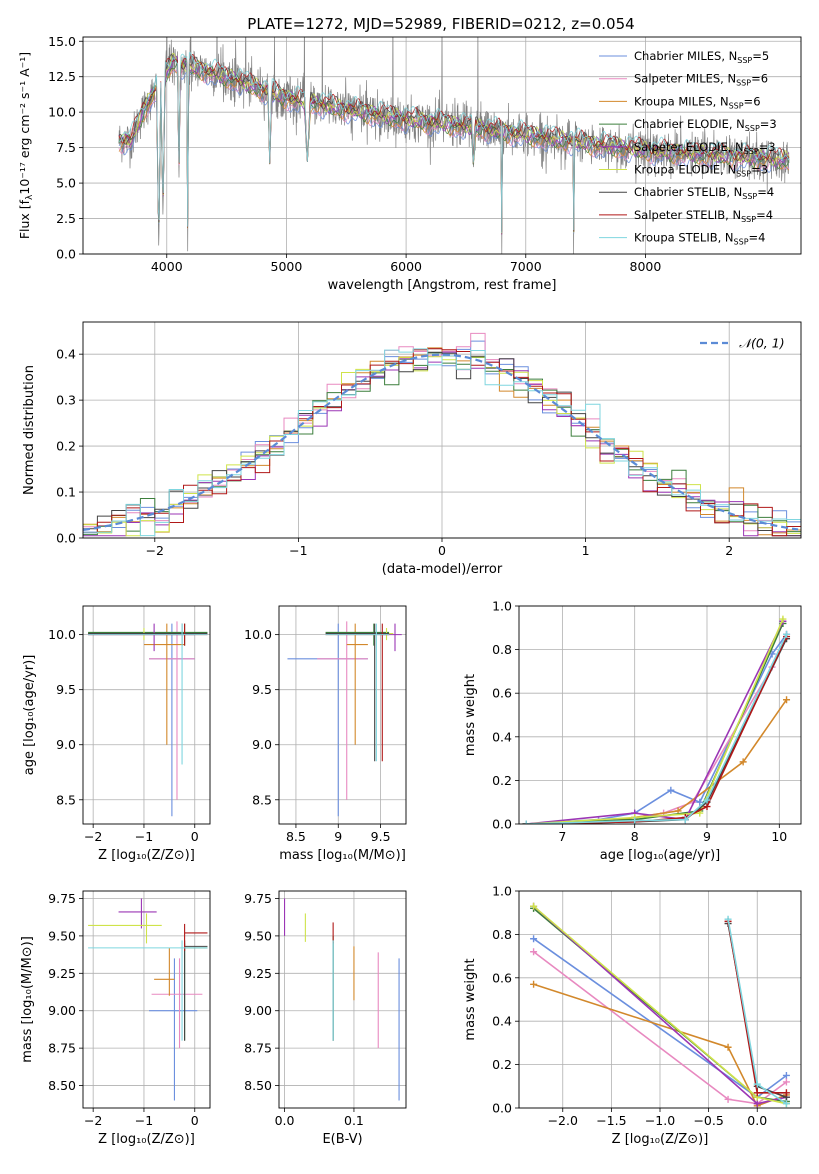  I want to click on legend-label: Chabrier MILES, NSSP=5, so click(701, 57).